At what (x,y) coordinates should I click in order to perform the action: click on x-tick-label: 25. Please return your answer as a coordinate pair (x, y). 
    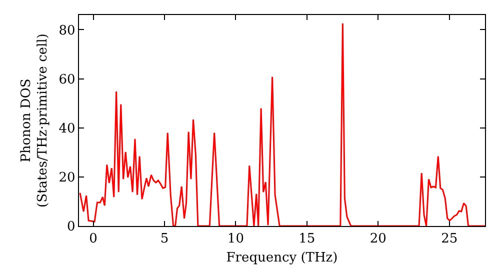
    Looking at the image, I should click on (449, 239).